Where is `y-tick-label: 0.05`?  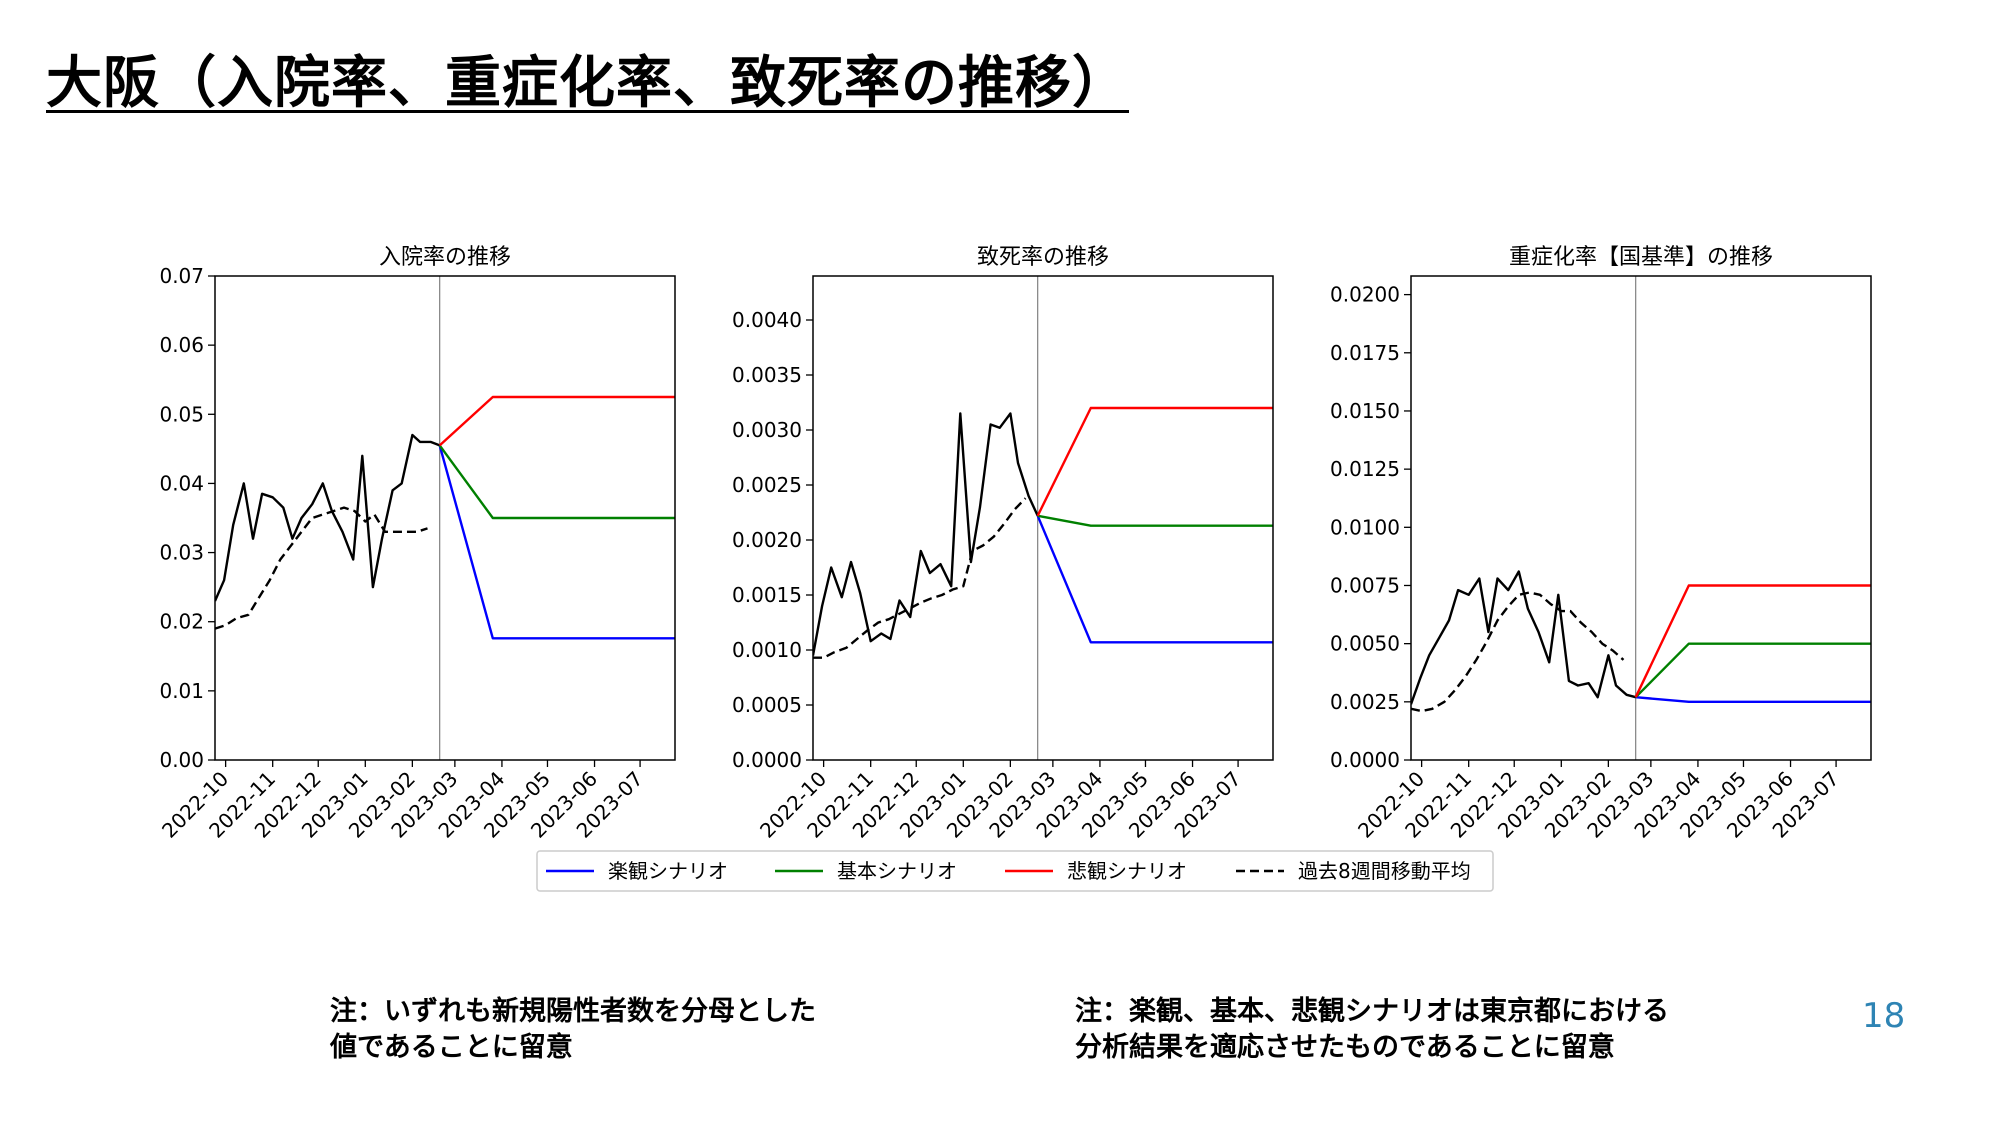
y-tick-label: 0.05 is located at coordinates (181, 414).